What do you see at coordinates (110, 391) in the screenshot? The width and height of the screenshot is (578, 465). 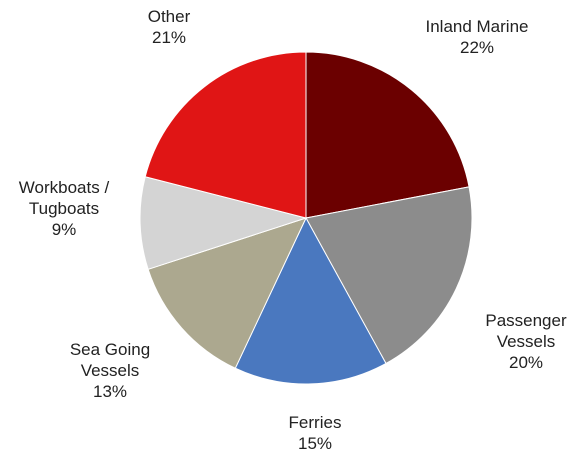 I see `slice-label-line: 13%` at bounding box center [110, 391].